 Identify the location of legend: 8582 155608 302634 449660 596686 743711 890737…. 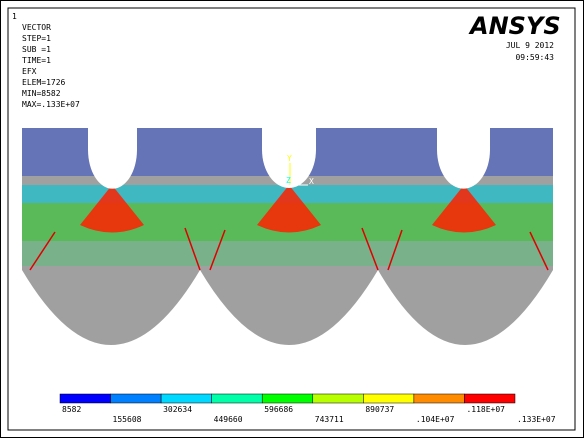
(307, 408).